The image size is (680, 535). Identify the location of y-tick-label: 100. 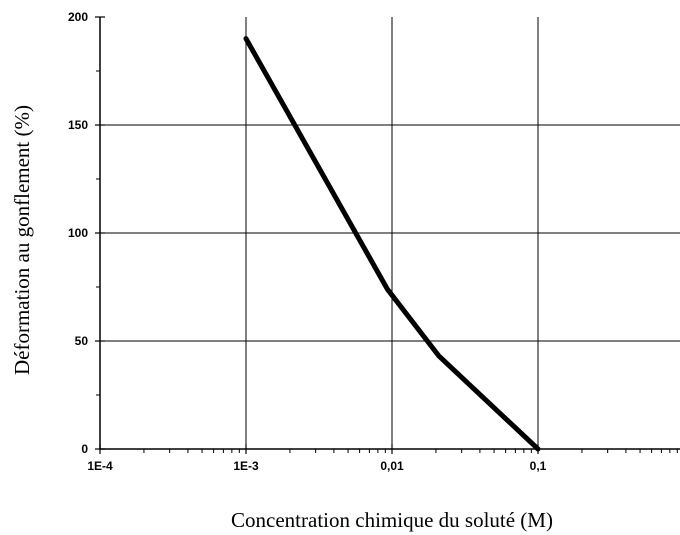
(78, 233).